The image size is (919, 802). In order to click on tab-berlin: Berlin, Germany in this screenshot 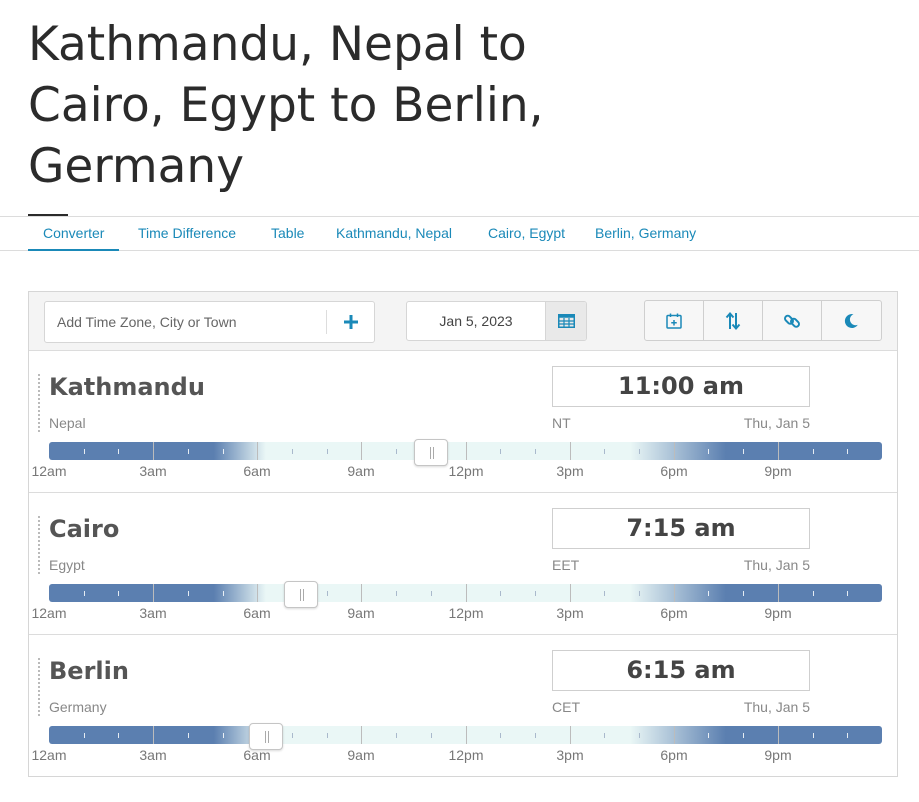, I will do `click(646, 233)`.